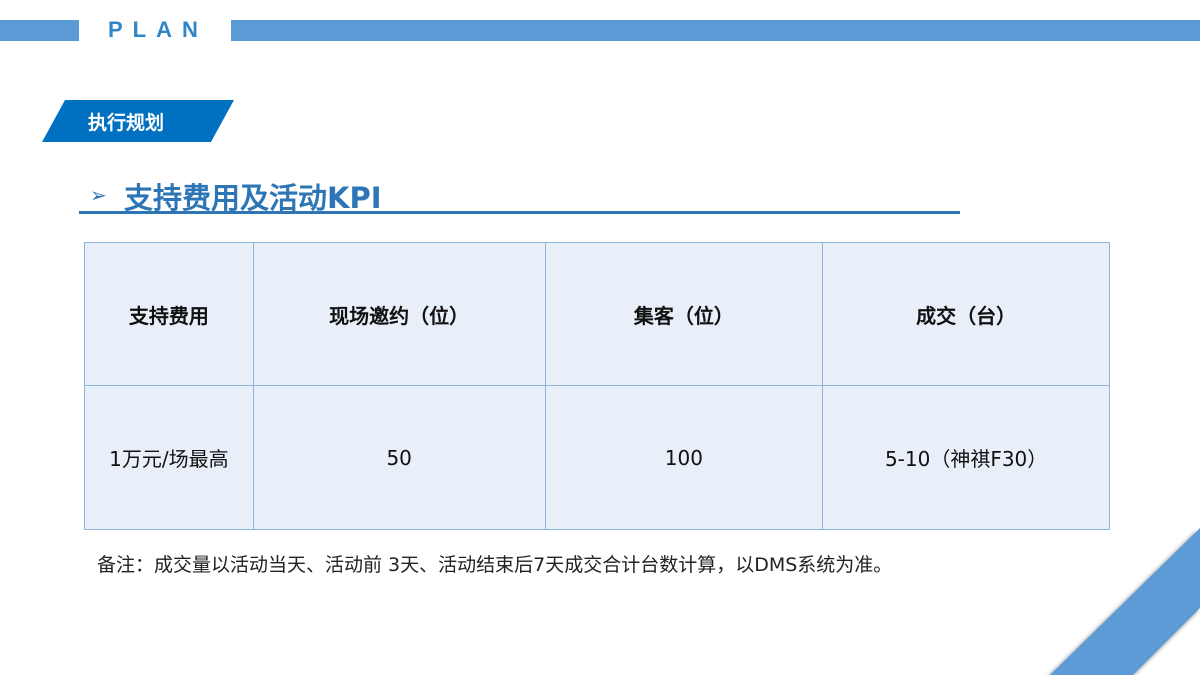  What do you see at coordinates (169, 457) in the screenshot?
I see `table-cell: 1万元/场最高` at bounding box center [169, 457].